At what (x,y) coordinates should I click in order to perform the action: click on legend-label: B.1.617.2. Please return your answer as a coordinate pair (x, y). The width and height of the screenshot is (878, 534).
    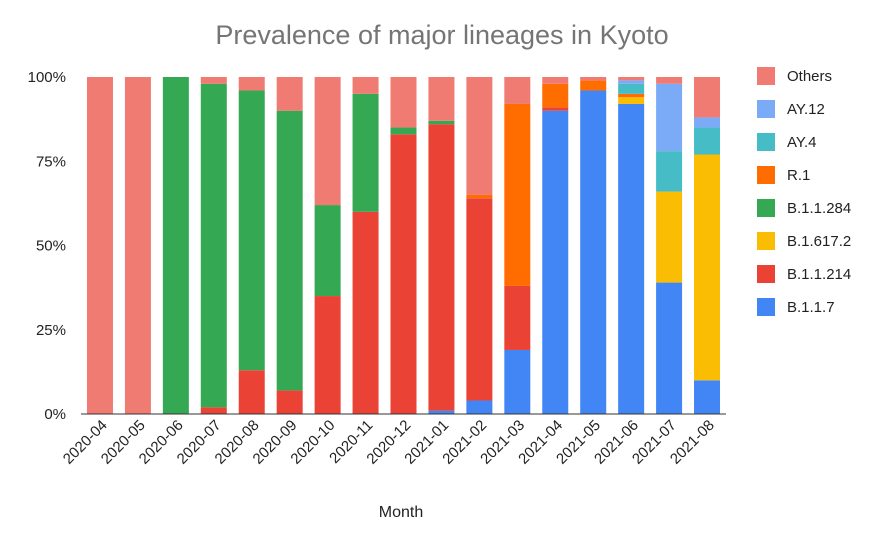
    Looking at the image, I should click on (819, 241).